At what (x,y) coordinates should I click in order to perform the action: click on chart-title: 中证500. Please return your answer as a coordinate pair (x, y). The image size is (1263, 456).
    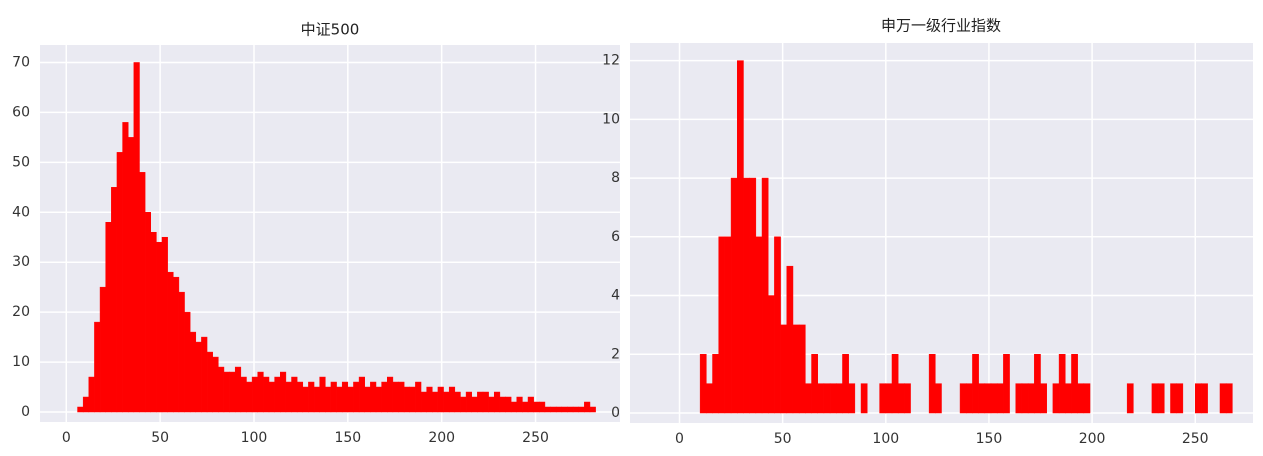
    Looking at the image, I should click on (330, 30).